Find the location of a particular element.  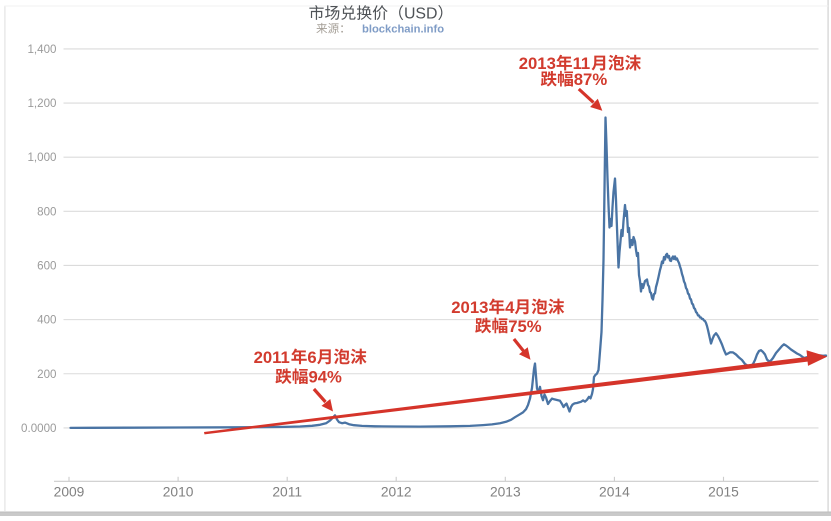

svg-text: 2014 is located at coordinates (614, 492).